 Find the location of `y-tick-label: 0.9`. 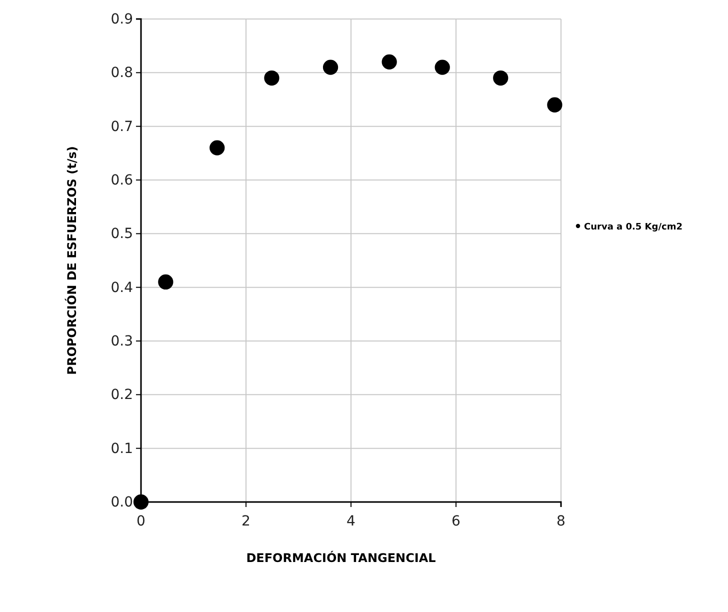

y-tick-label: 0.9 is located at coordinates (121, 19).